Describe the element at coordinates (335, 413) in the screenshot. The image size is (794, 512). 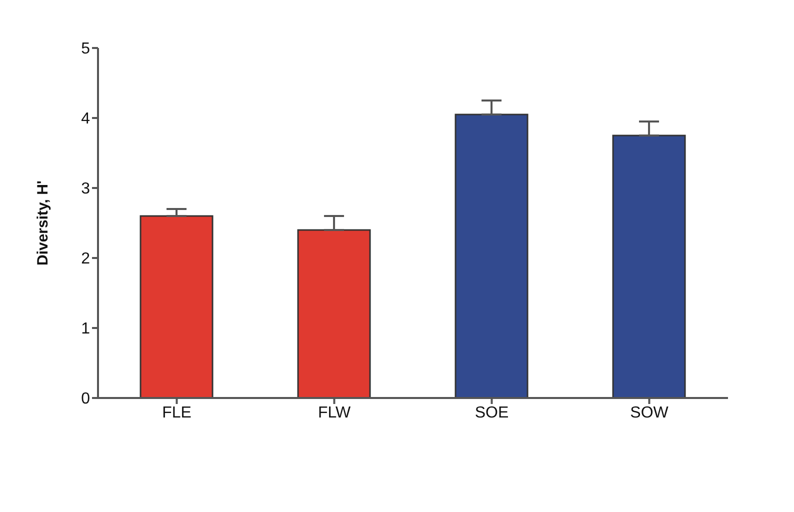
I see `x-tick-label: FLW` at that location.